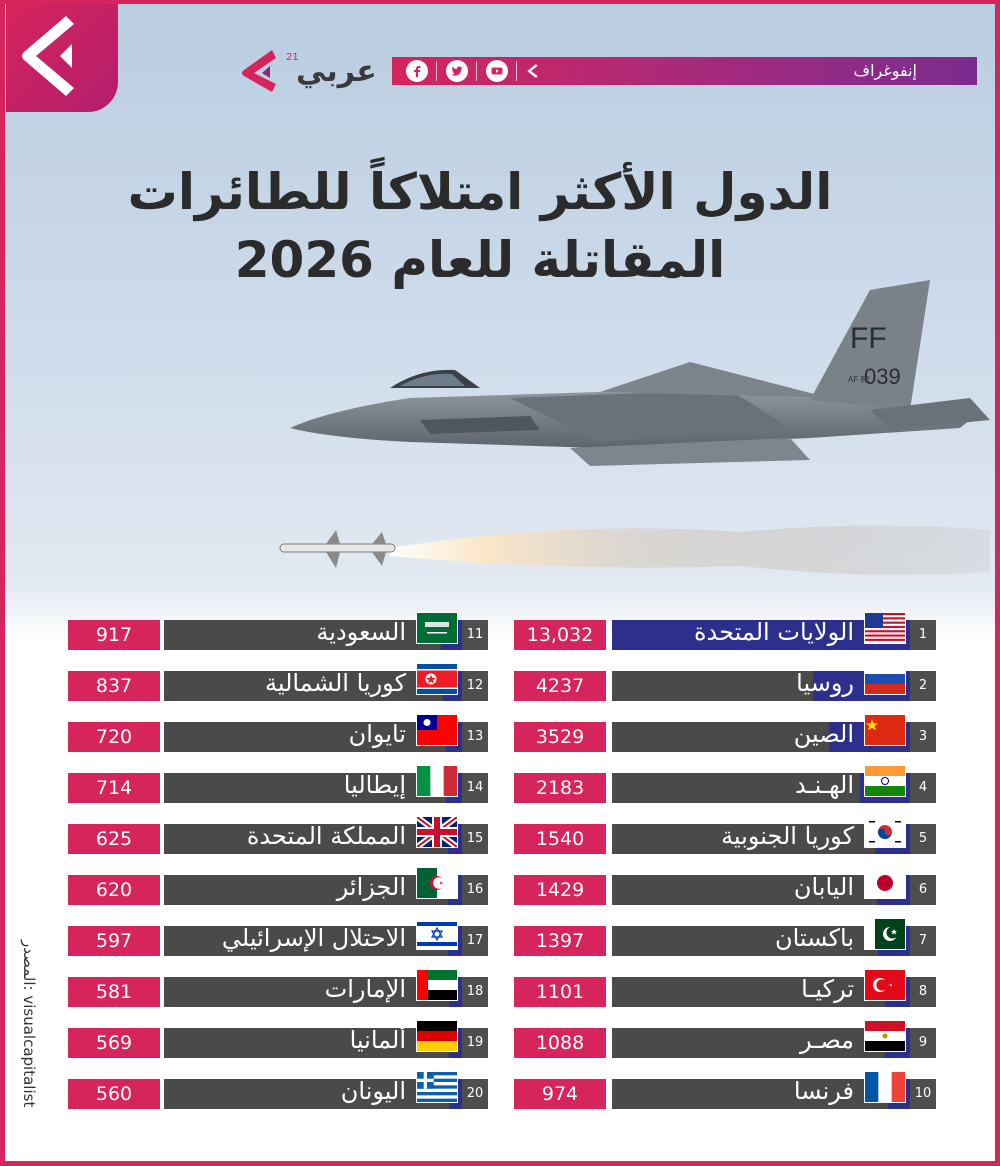  What do you see at coordinates (827, 990) in the screenshot?
I see `country-name: تركيـا` at bounding box center [827, 990].